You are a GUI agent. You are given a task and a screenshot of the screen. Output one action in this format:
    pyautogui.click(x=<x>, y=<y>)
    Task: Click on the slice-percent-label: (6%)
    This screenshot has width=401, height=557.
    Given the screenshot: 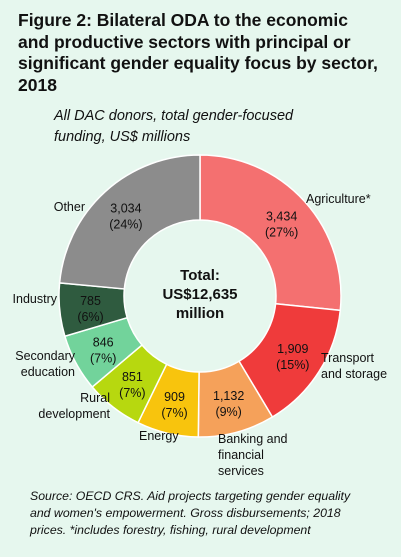 What is the action you would take?
    pyautogui.click(x=90, y=317)
    